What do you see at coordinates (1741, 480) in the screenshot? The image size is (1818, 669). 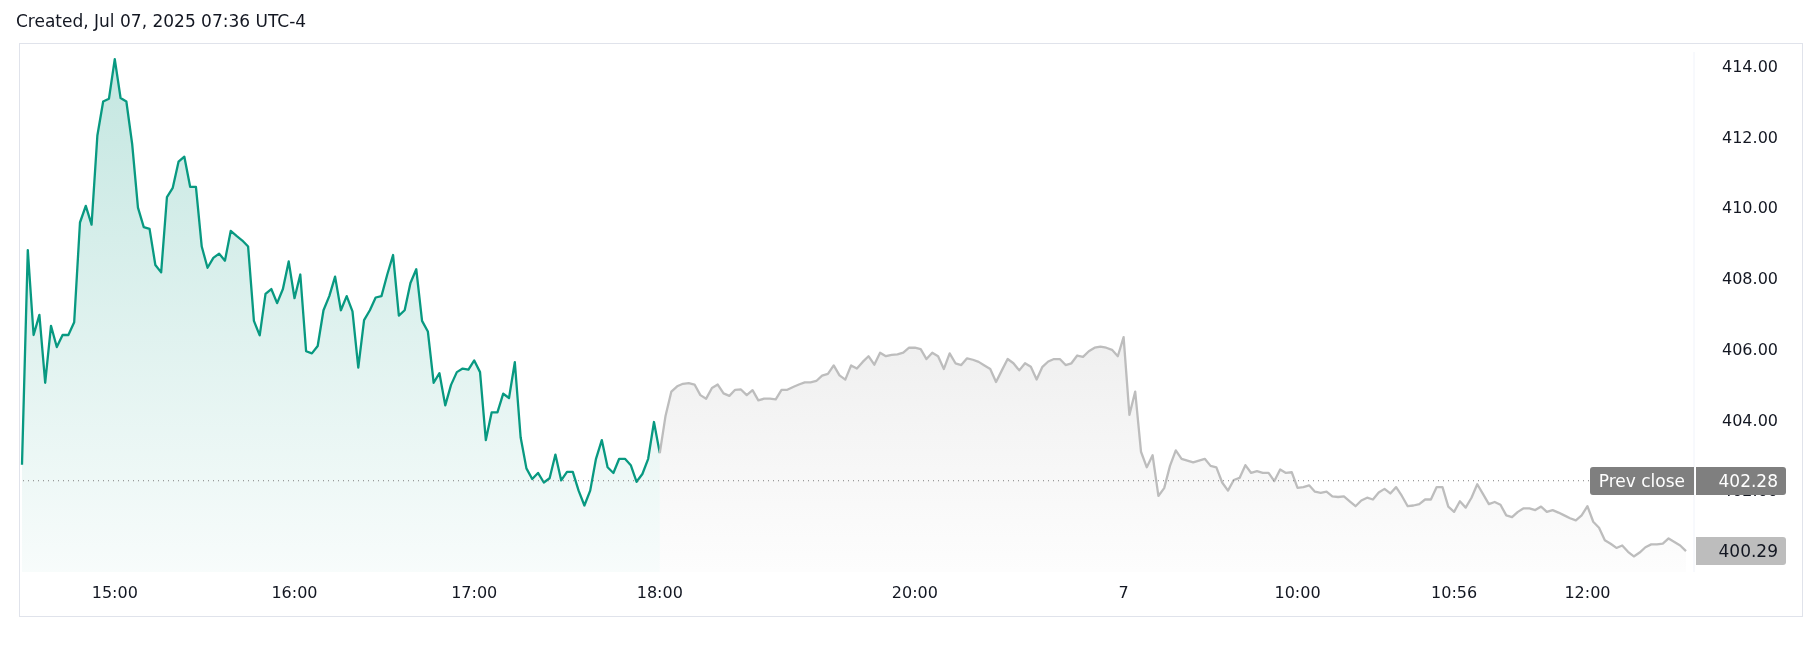 I see `text: 402.28` at bounding box center [1741, 480].